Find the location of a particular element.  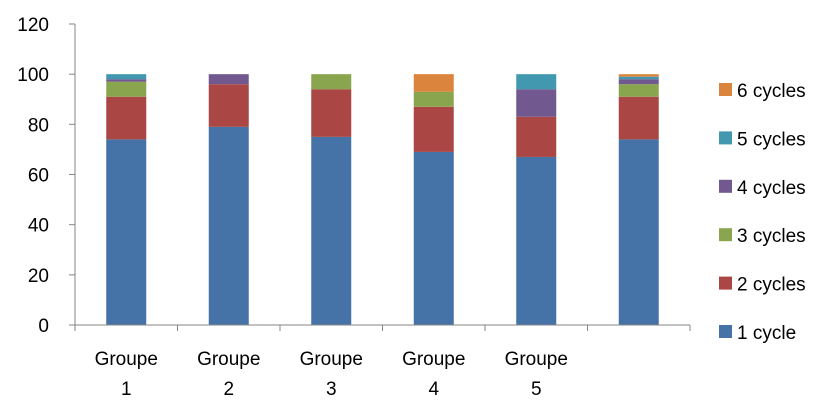

legend-label: 1 cycle is located at coordinates (766, 333).